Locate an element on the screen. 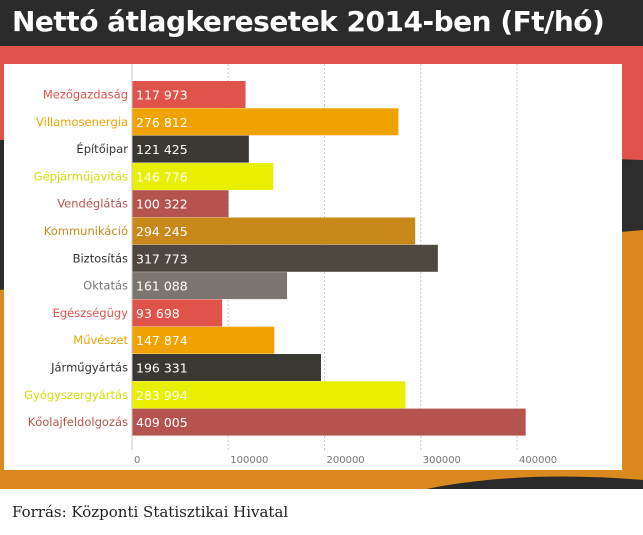 The height and width of the screenshot is (535, 643). x-tick-label: 200000 is located at coordinates (346, 460).